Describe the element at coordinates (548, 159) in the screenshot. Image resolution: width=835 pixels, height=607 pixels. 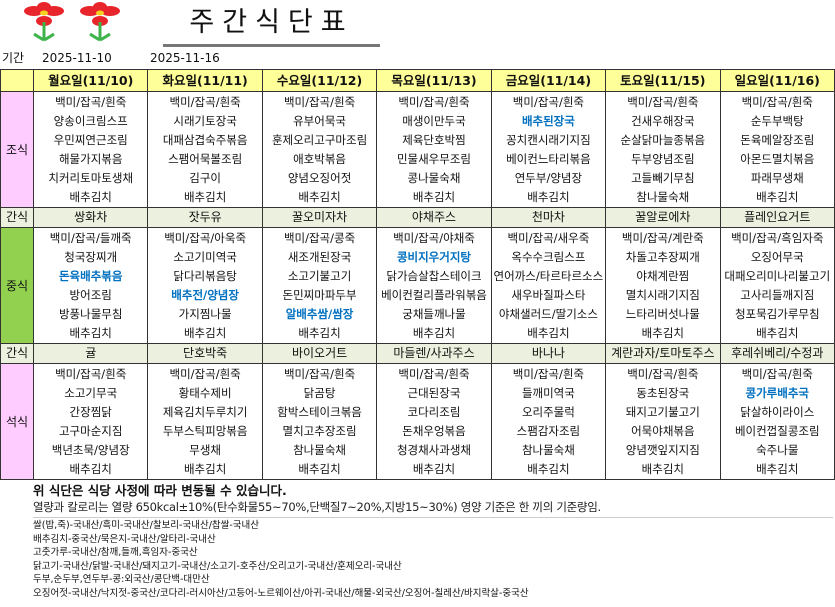
I see `menu-item: 베이컨느타리볶음` at that location.